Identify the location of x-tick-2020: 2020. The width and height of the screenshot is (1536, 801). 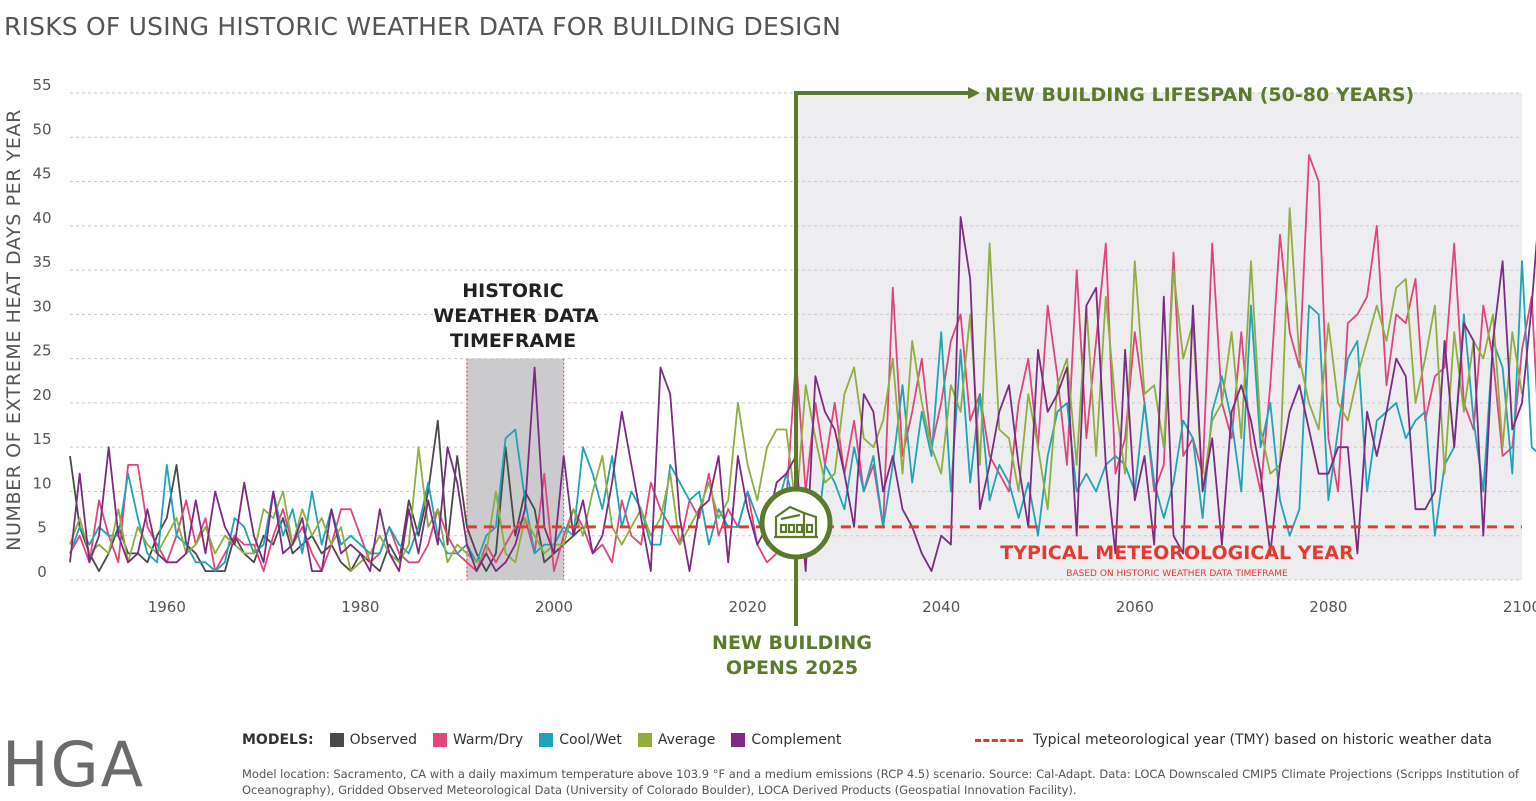
(748, 607).